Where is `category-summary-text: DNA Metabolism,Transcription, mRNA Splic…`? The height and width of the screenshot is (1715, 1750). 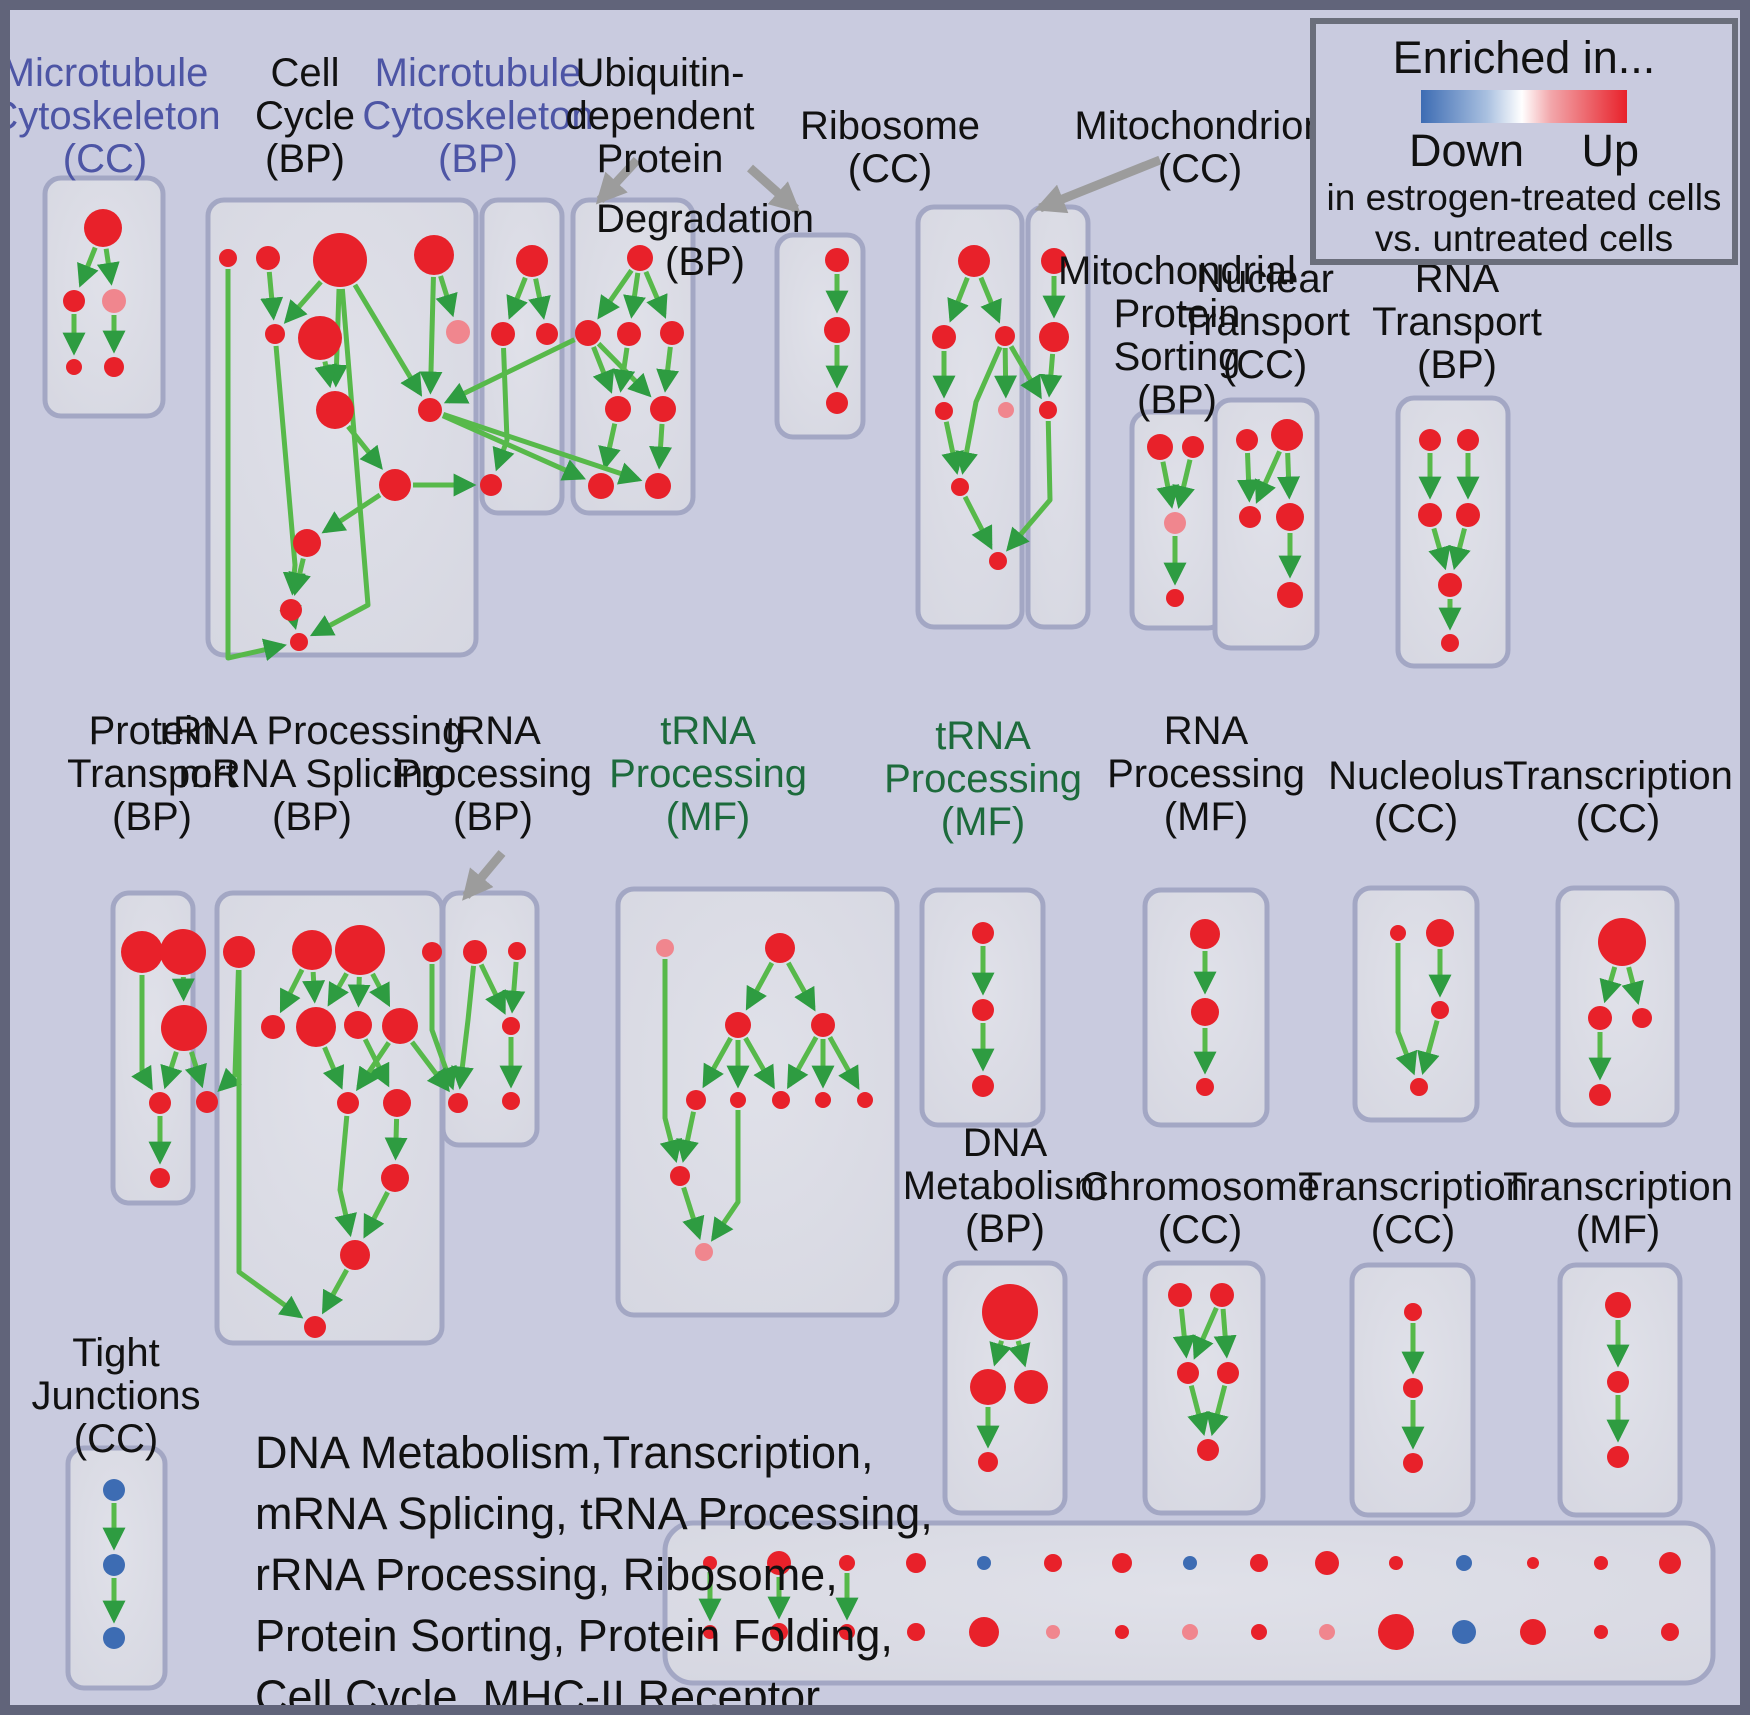 category-summary-text: DNA Metabolism,Transcription, mRNA Splic… is located at coordinates (594, 1563).